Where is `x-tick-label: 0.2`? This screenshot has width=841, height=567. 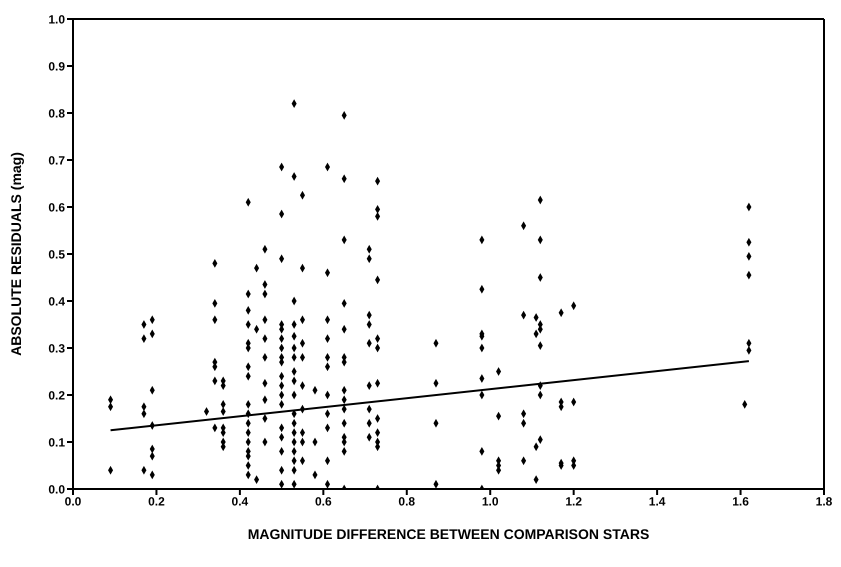
x-tick-label: 0.2 is located at coordinates (157, 501).